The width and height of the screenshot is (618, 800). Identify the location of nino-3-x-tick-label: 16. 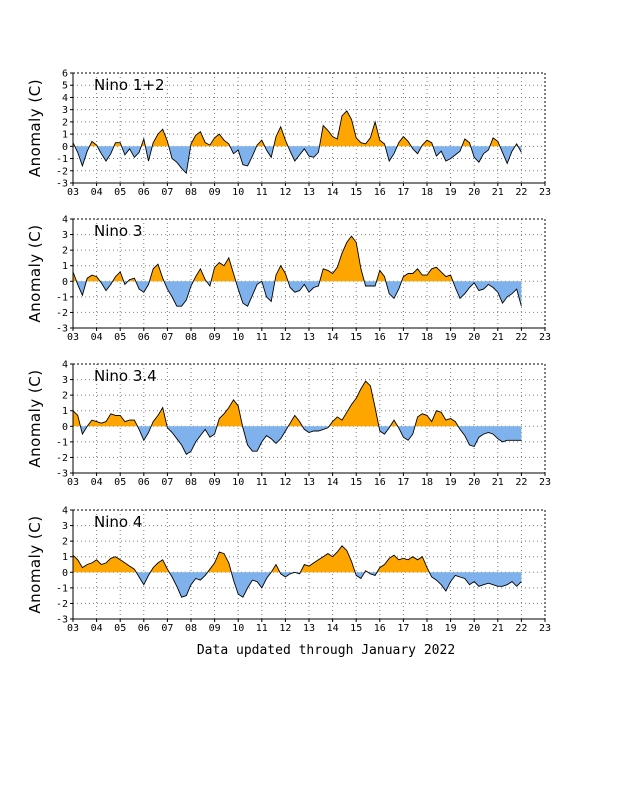
(380, 337).